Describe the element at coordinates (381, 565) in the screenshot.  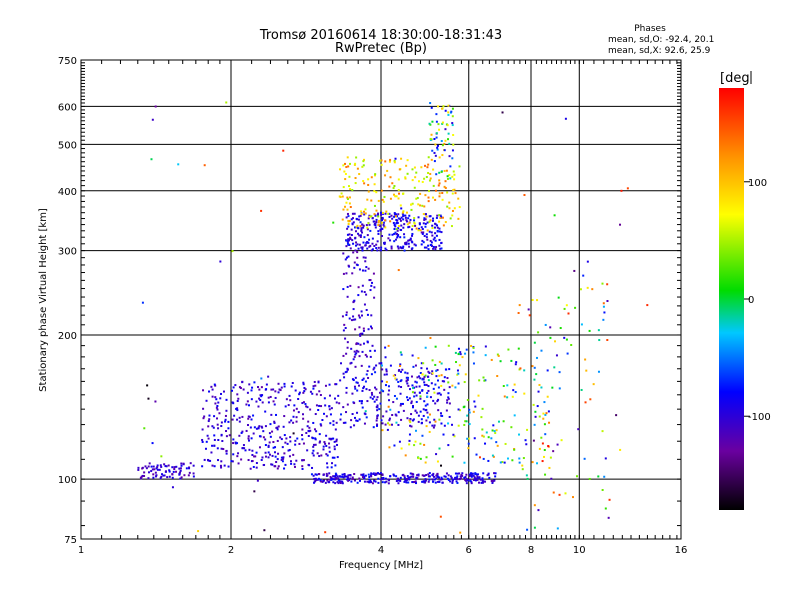
I see `x-axis-label: Frequency [MHz]` at that location.